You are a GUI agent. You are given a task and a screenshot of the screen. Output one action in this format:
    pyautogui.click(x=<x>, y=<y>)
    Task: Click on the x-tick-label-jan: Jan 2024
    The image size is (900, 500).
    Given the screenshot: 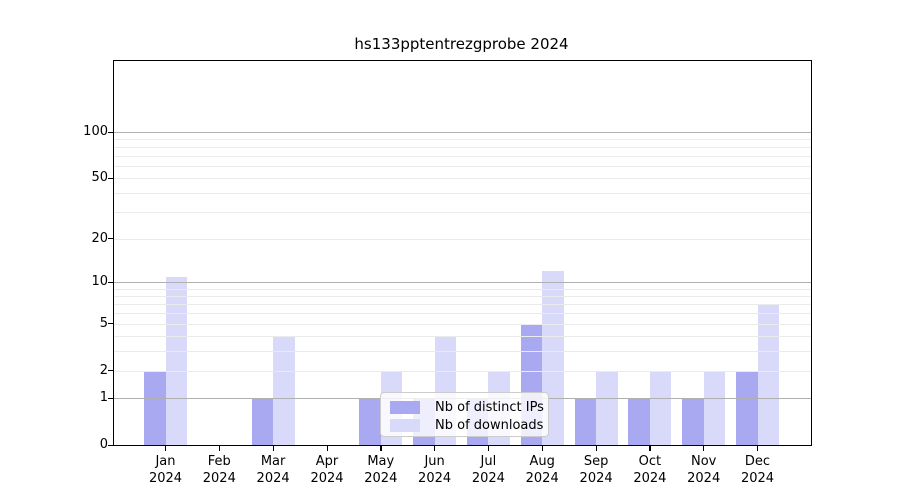 What is the action you would take?
    pyautogui.click(x=165, y=470)
    